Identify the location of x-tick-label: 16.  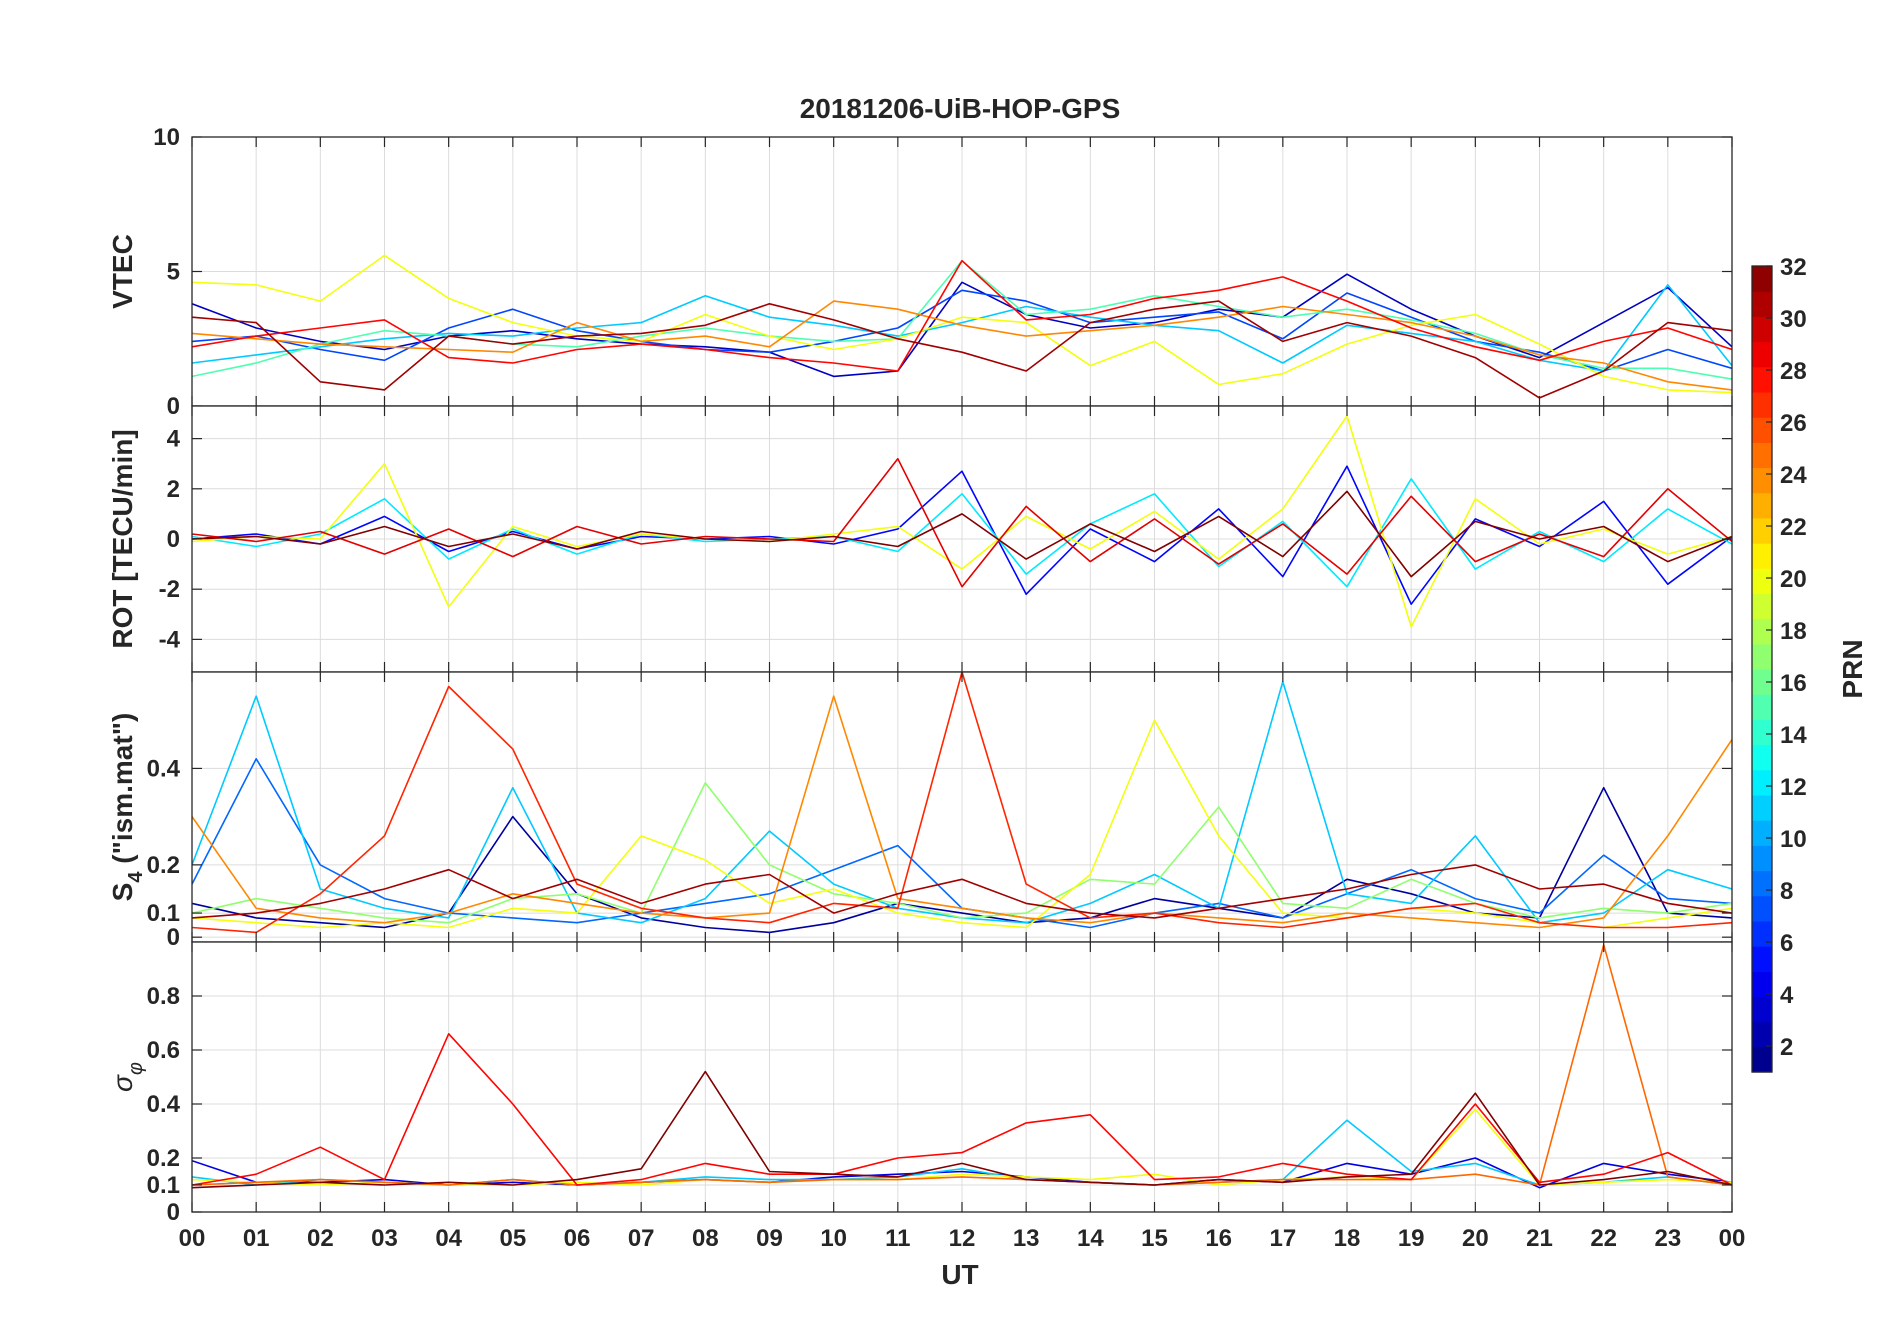
(1218, 1238).